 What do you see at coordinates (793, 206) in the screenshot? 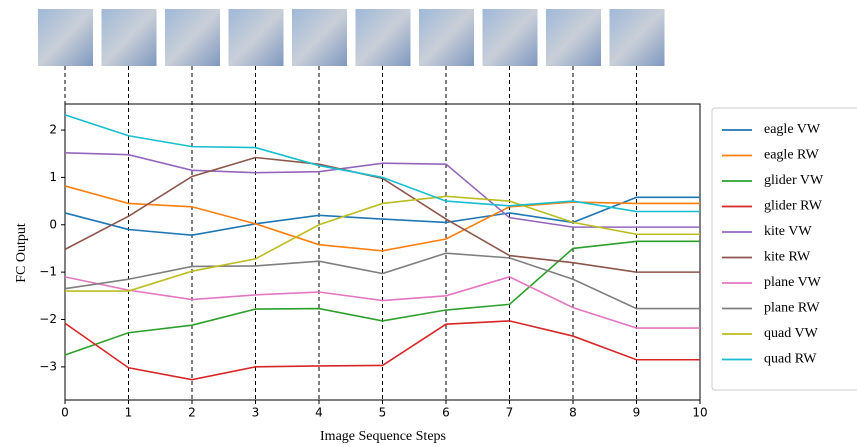
I see `legend-label: glider RW` at bounding box center [793, 206].